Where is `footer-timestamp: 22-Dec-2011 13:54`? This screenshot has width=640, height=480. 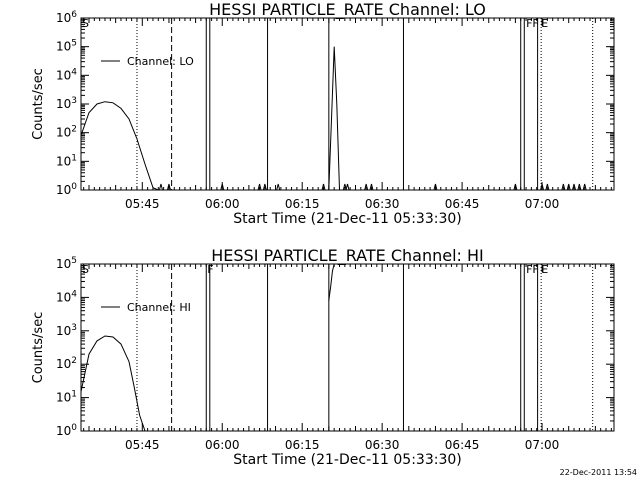 footer-timestamp: 22-Dec-2011 13:54 is located at coordinates (598, 472).